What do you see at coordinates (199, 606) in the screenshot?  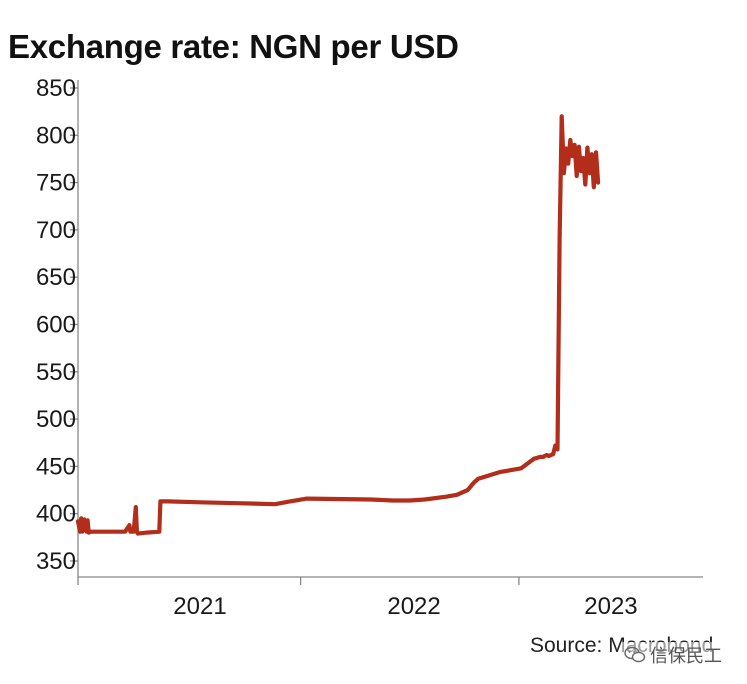 I see `x-tick-label: 2021` at bounding box center [199, 606].